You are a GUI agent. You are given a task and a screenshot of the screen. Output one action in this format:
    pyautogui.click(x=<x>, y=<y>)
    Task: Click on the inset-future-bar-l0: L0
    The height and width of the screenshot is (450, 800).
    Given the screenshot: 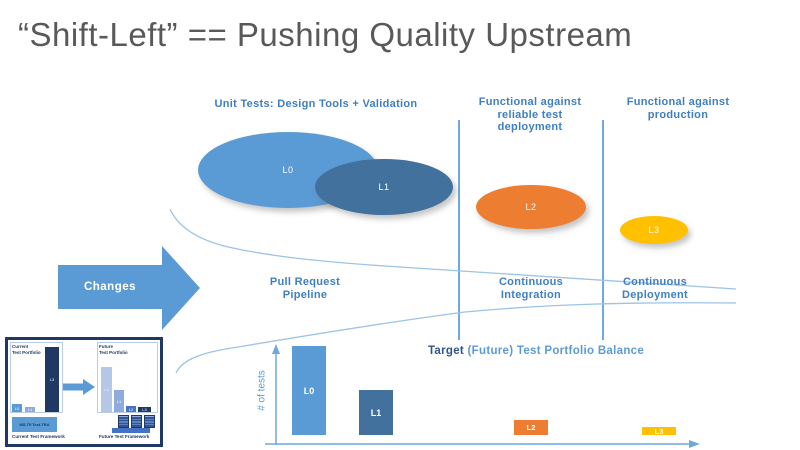 What is the action you would take?
    pyautogui.click(x=106, y=389)
    